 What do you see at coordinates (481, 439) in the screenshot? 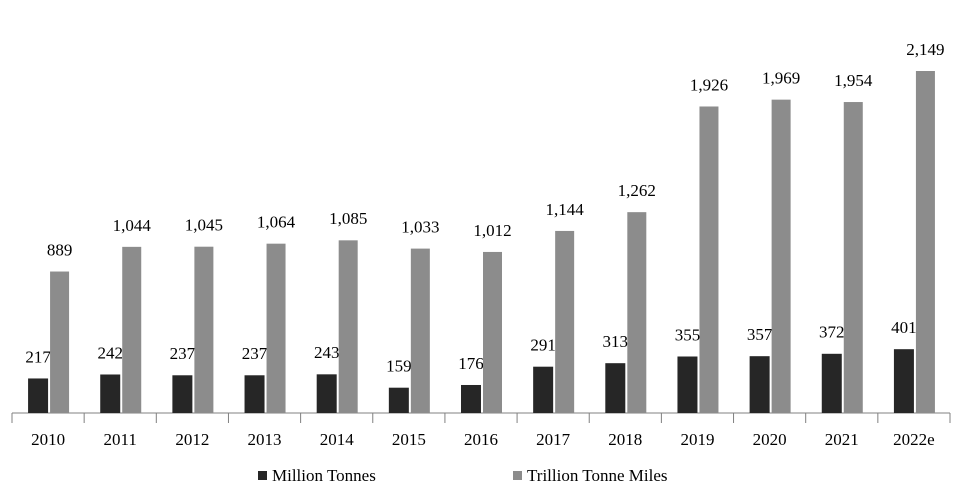
I see `x-tick-label: 2016` at bounding box center [481, 439].